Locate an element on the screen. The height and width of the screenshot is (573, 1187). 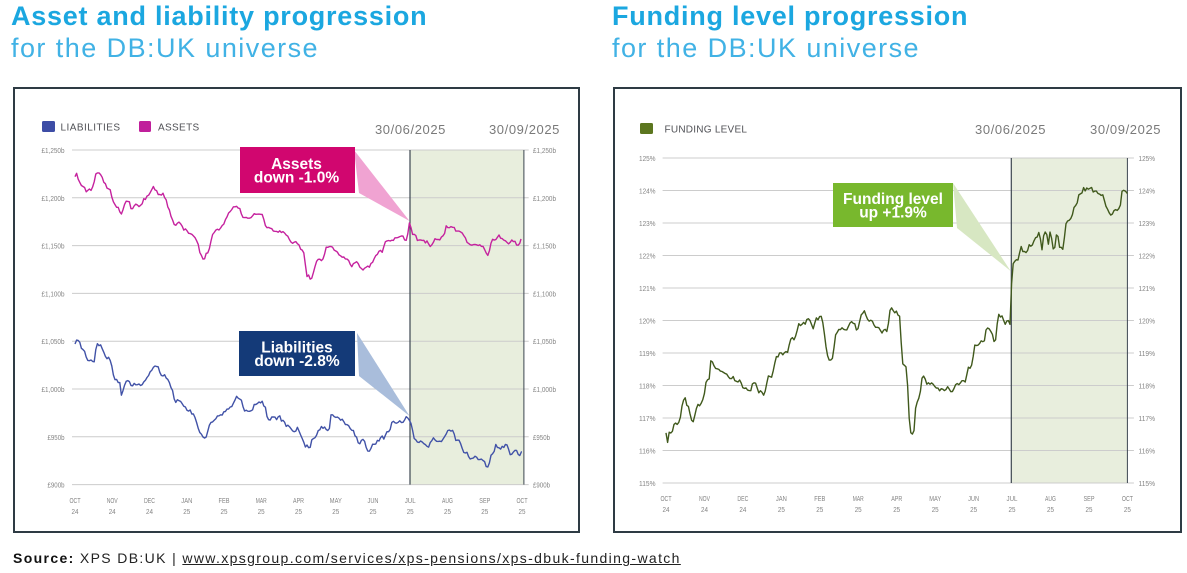
svg-text: ASSETS is located at coordinates (179, 127).